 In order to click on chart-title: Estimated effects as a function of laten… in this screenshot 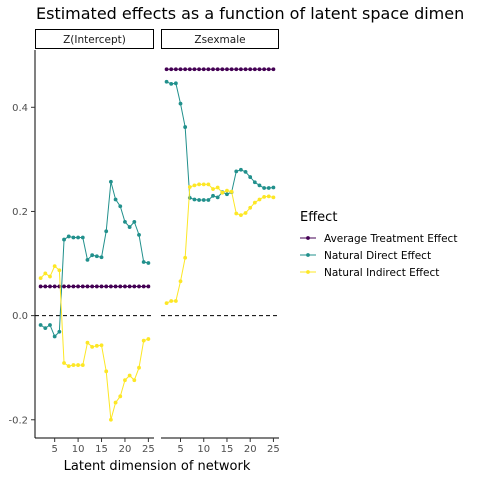, I will do `click(250, 13)`.